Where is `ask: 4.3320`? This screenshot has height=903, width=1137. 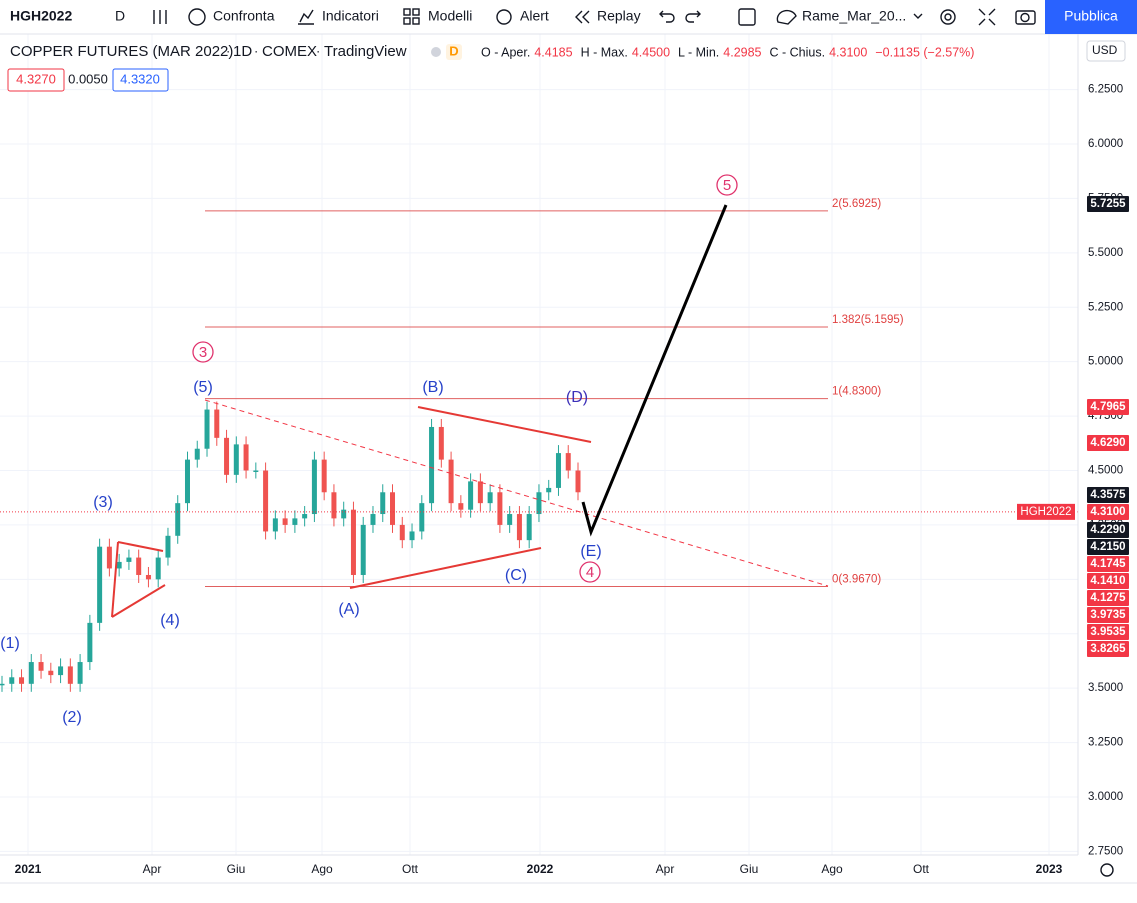 ask: 4.3320 is located at coordinates (140, 78).